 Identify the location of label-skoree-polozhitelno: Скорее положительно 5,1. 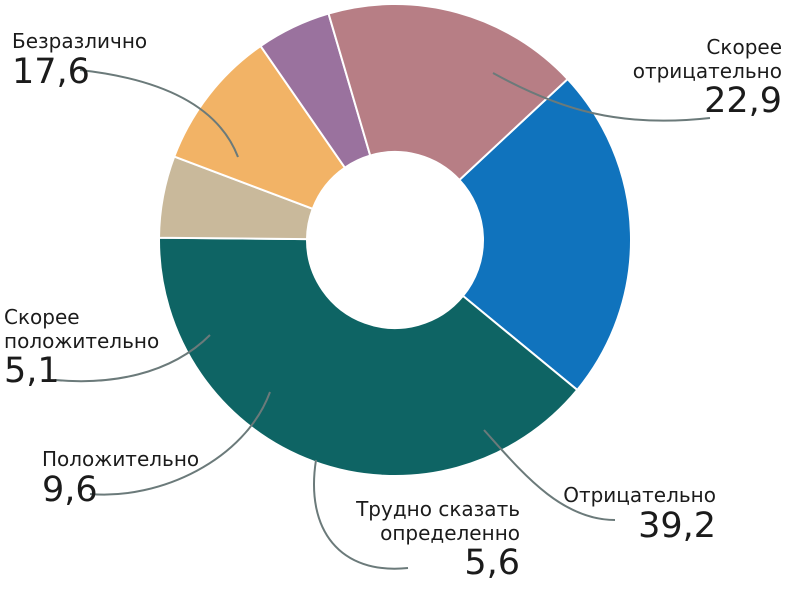
(82, 348).